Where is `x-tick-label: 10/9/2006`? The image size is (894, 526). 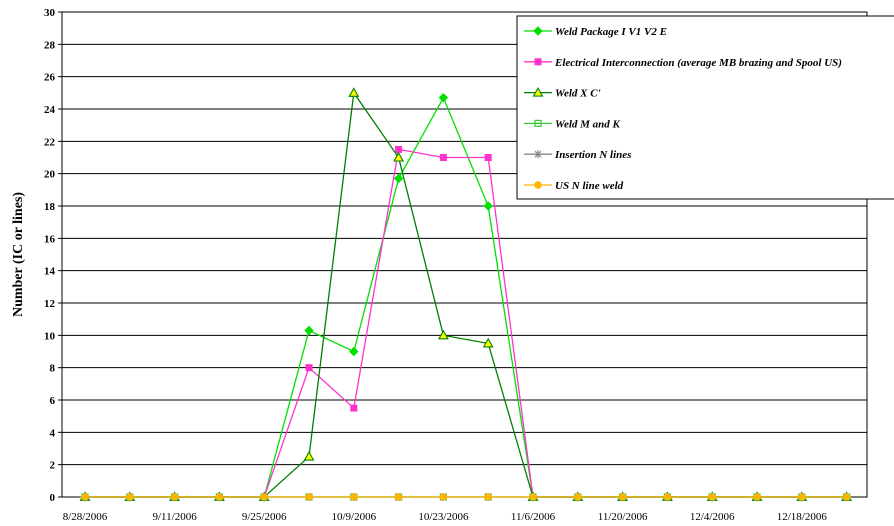 x-tick-label: 10/9/2006 is located at coordinates (353, 517).